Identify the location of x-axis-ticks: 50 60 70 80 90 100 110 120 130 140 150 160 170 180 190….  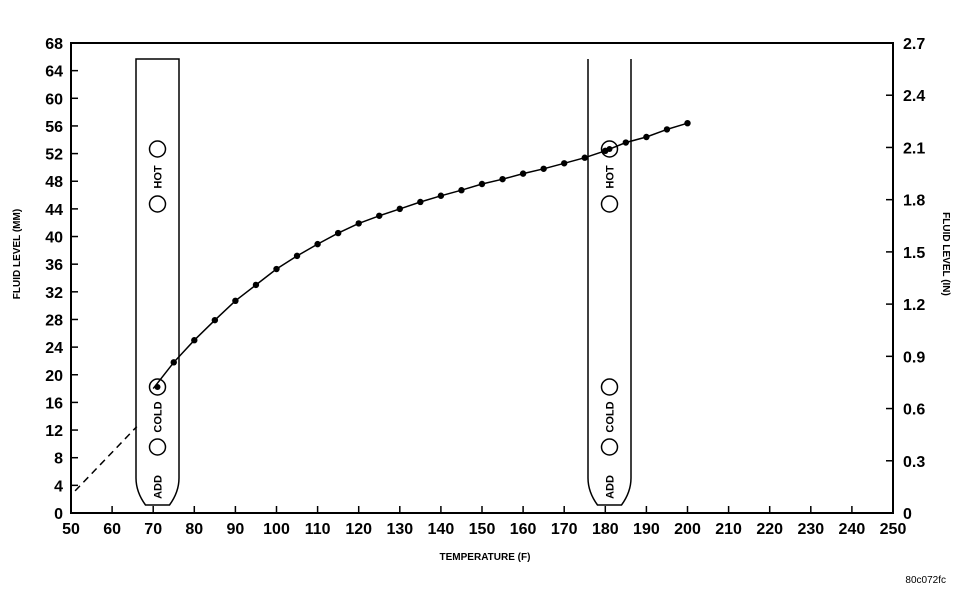
(484, 522).